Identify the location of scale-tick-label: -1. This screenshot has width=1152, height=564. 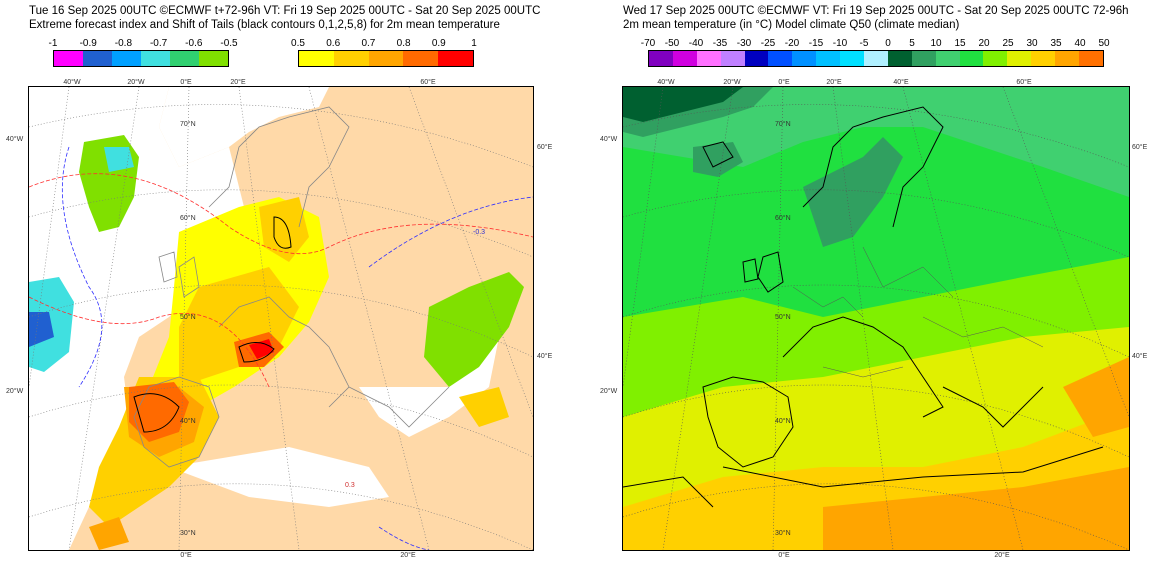
(53, 43).